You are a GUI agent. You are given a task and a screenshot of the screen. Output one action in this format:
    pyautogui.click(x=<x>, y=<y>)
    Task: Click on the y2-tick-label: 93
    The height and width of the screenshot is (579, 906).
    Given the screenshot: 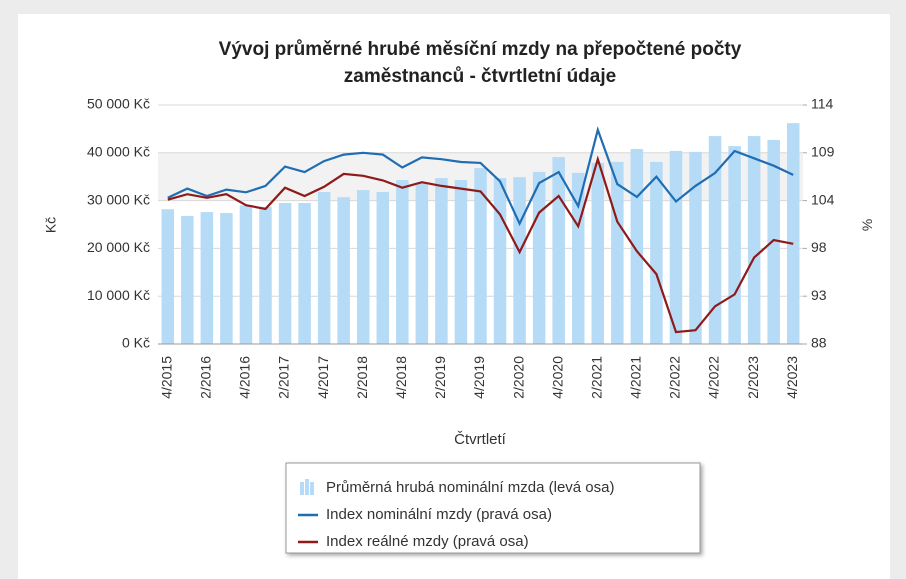 What is the action you would take?
    pyautogui.click(x=819, y=295)
    